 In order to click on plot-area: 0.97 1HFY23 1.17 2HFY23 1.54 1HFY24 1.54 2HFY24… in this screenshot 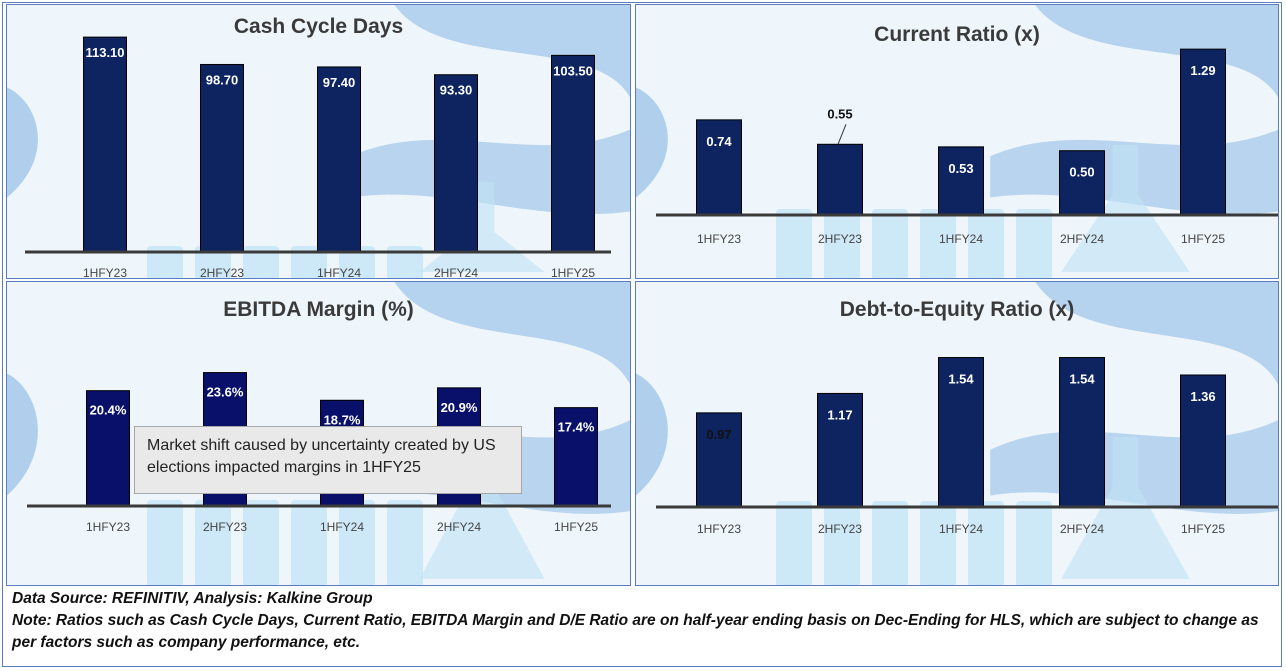, I will do `click(967, 446)`.